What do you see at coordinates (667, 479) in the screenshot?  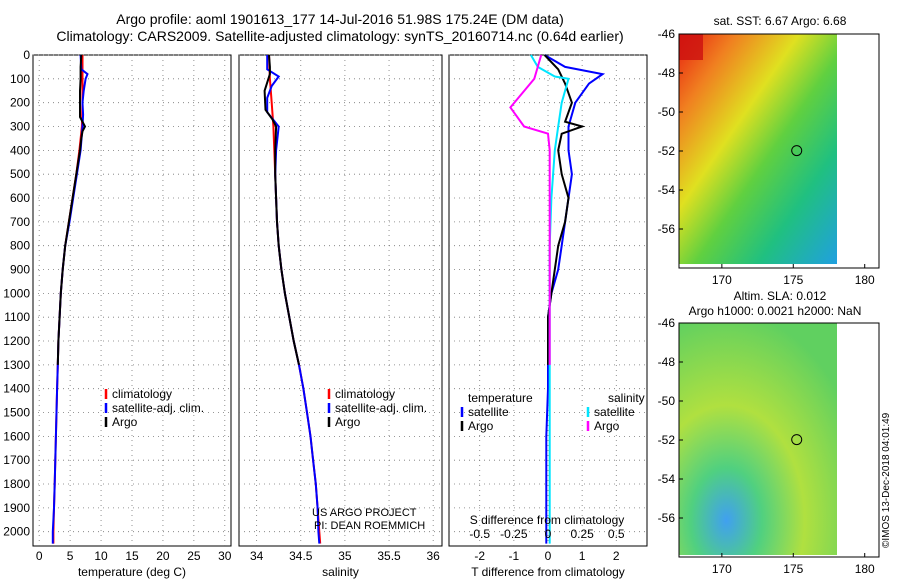 I see `sla-map-ytick-label: -54` at bounding box center [667, 479].